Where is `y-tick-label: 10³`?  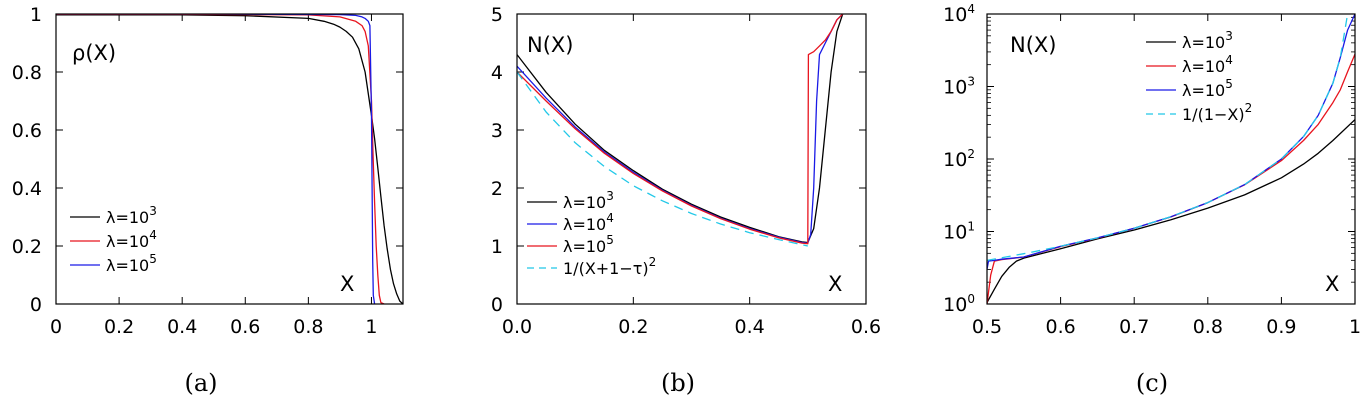 y-tick-label: 10³ is located at coordinates (959, 87).